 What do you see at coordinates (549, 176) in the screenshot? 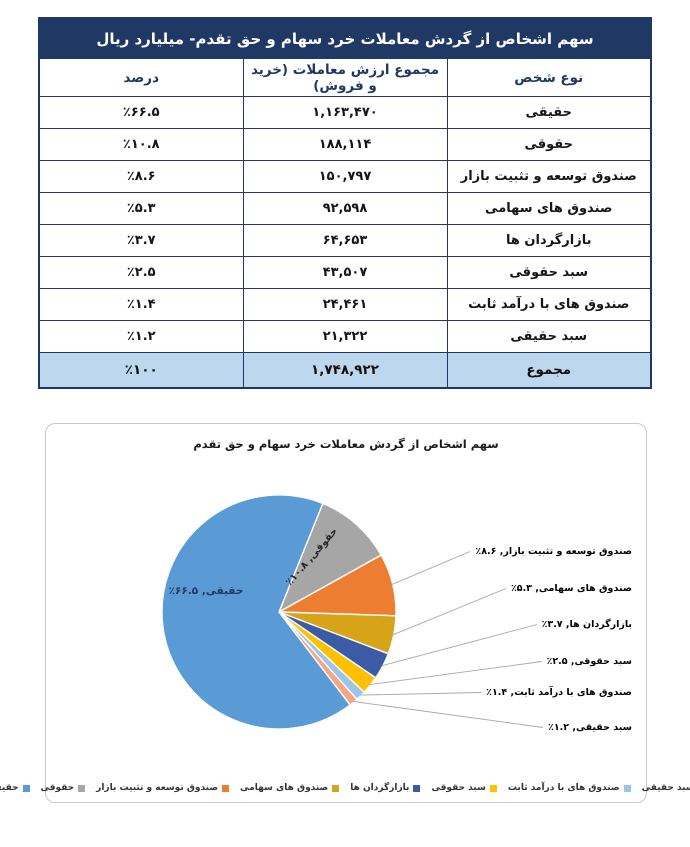
I see `person-type-cell: صندوق توسعه و تثبیت بازار` at bounding box center [549, 176].